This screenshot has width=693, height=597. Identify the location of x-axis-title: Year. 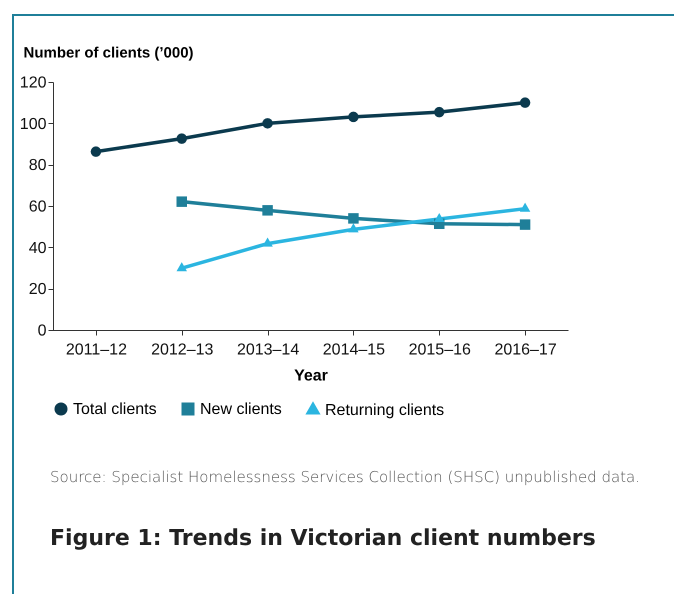
(311, 376).